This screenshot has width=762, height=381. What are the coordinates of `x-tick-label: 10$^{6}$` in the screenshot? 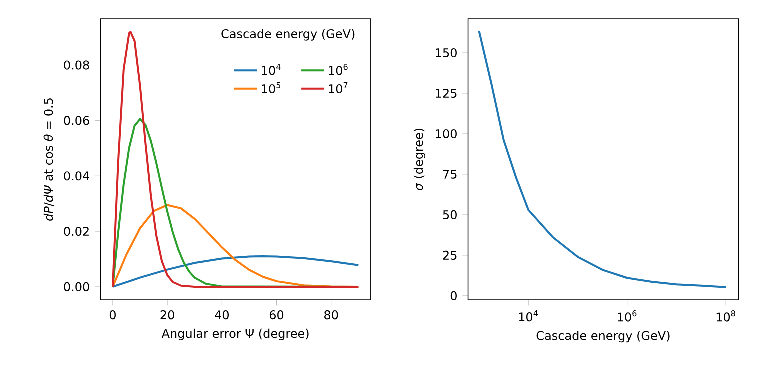 It's located at (627, 316).